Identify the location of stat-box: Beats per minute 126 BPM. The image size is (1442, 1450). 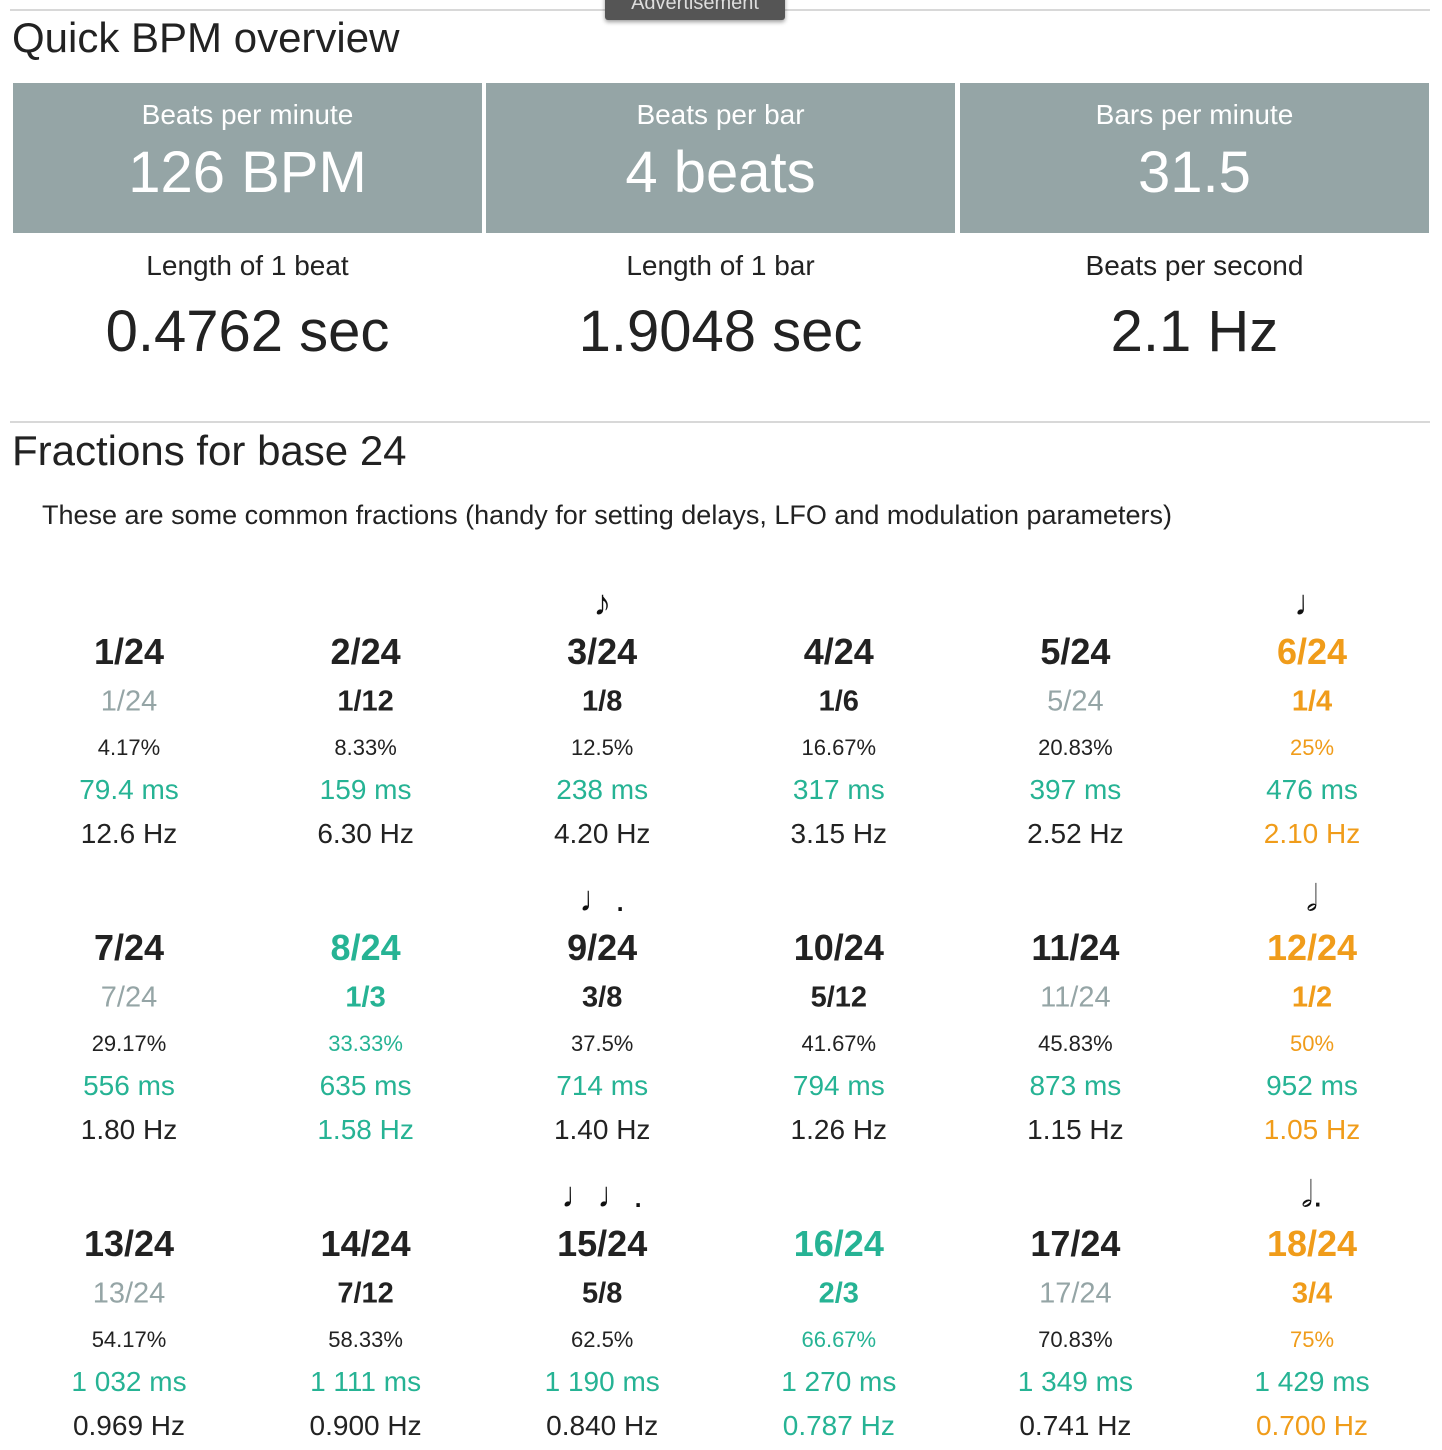
(247, 158).